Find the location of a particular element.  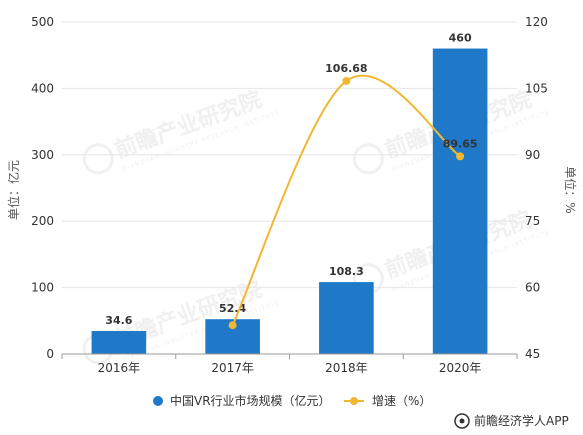

source-text: 前瞻经济学人APP is located at coordinates (521, 420).